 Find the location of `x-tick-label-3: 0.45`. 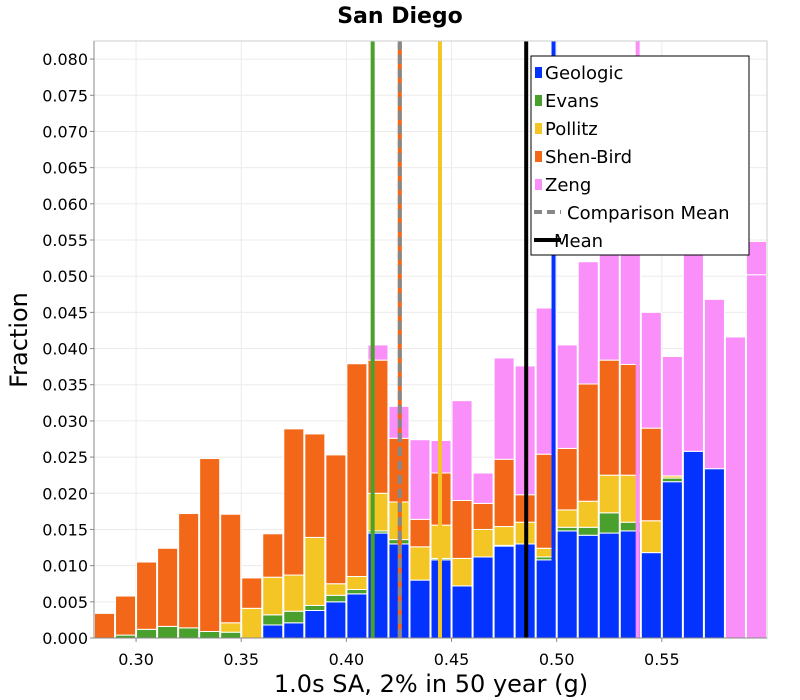

x-tick-label-3: 0.45 is located at coordinates (452, 659).